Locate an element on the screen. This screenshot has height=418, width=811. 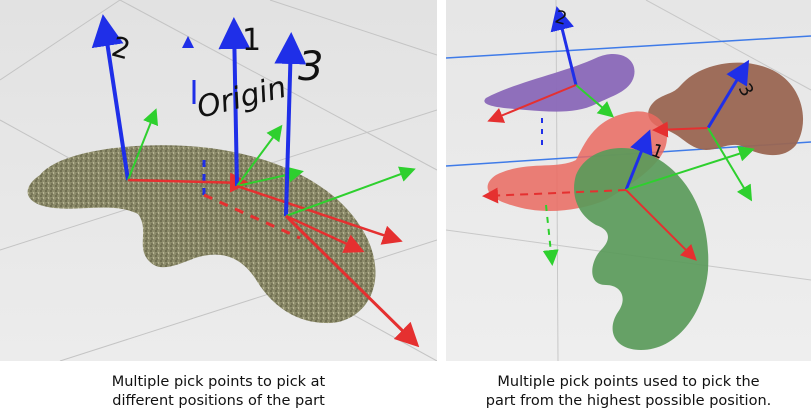
part-brown is located at coordinates (726, 109).